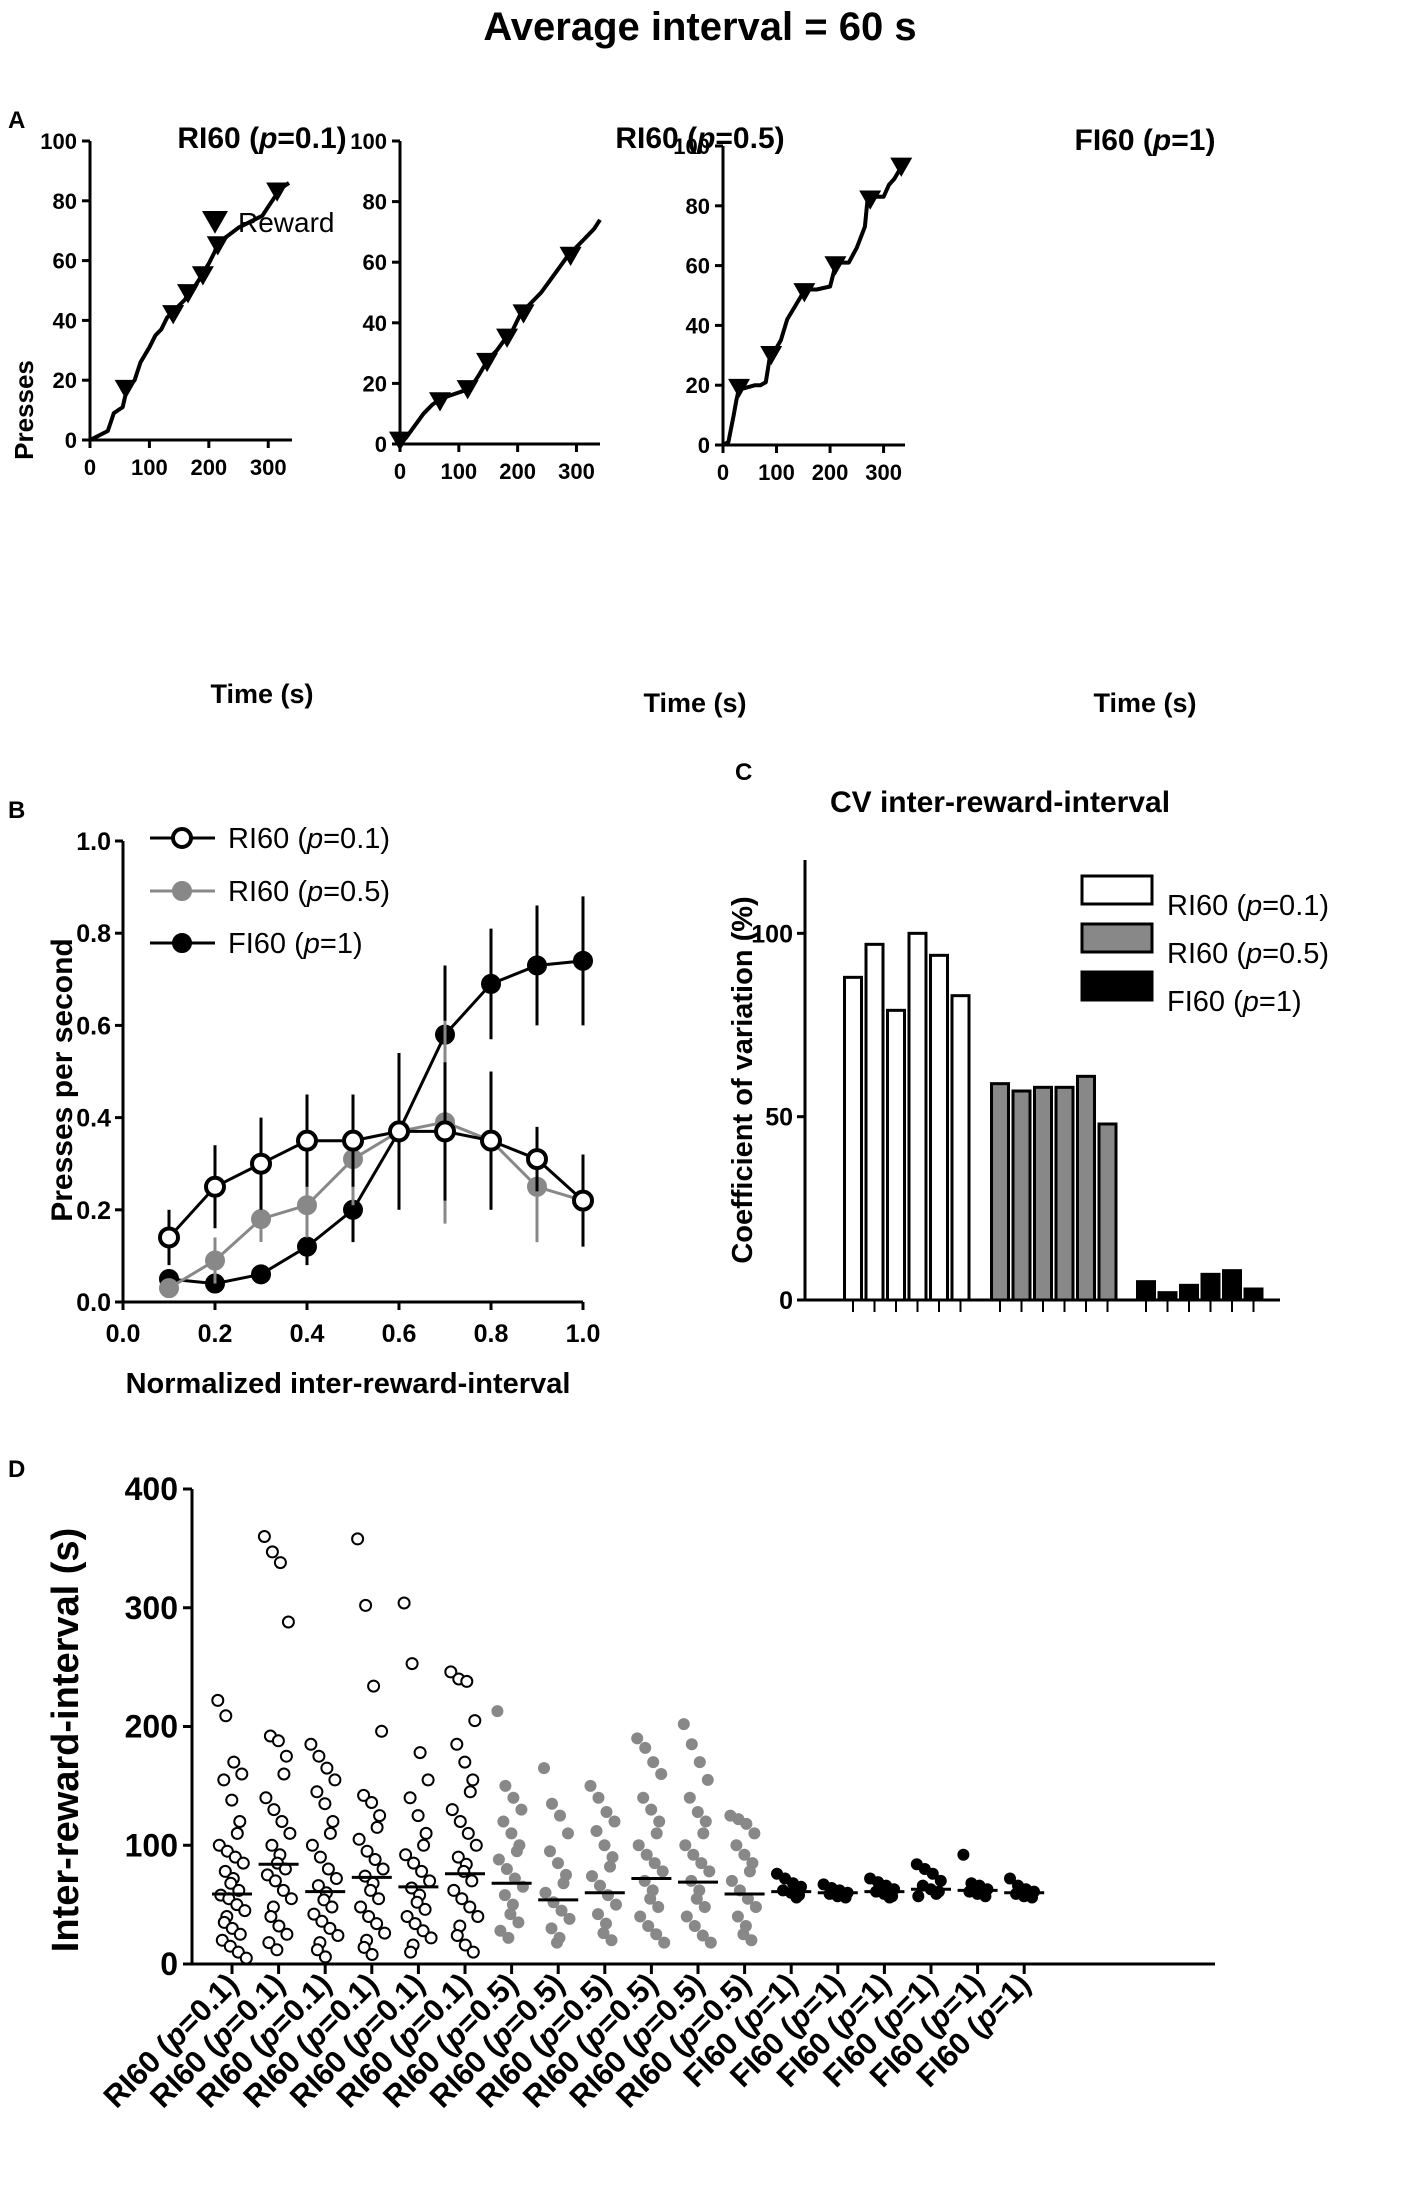 The height and width of the screenshot is (2191, 1401). Describe the element at coordinates (723, 472) in the screenshot. I see `panel-a3-xtick-label: 0` at that location.